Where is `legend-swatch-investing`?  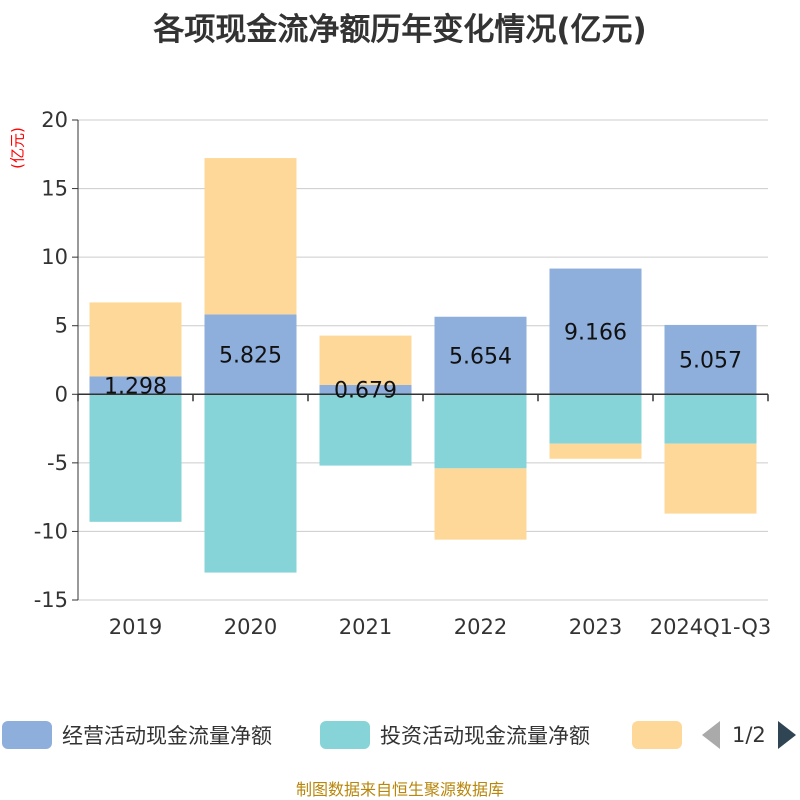 legend-swatch-investing is located at coordinates (345, 735).